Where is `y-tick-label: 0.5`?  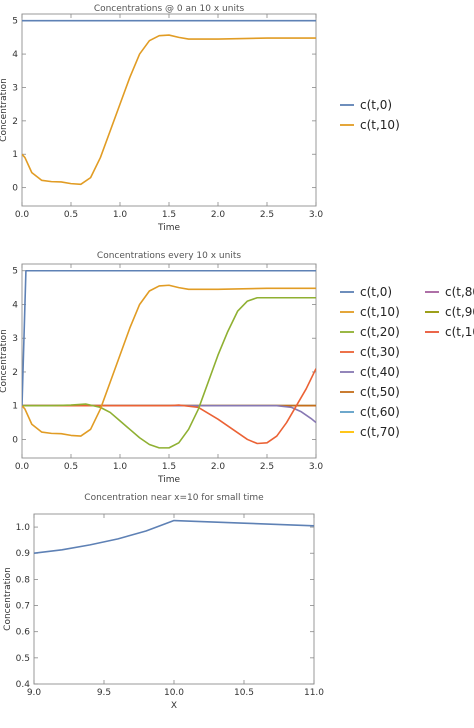 y-tick-label: 0.5 is located at coordinates (23, 659).